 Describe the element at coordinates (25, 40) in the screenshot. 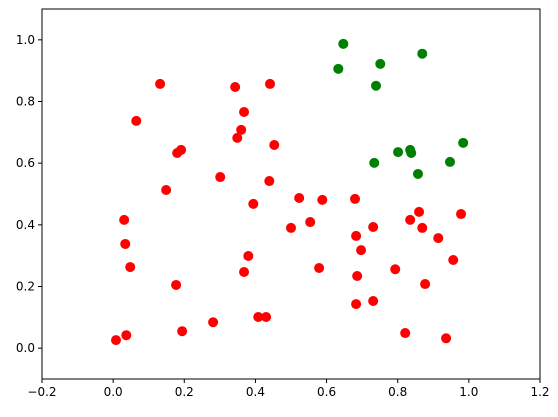

I see `y-tick-label: 1.0` at that location.